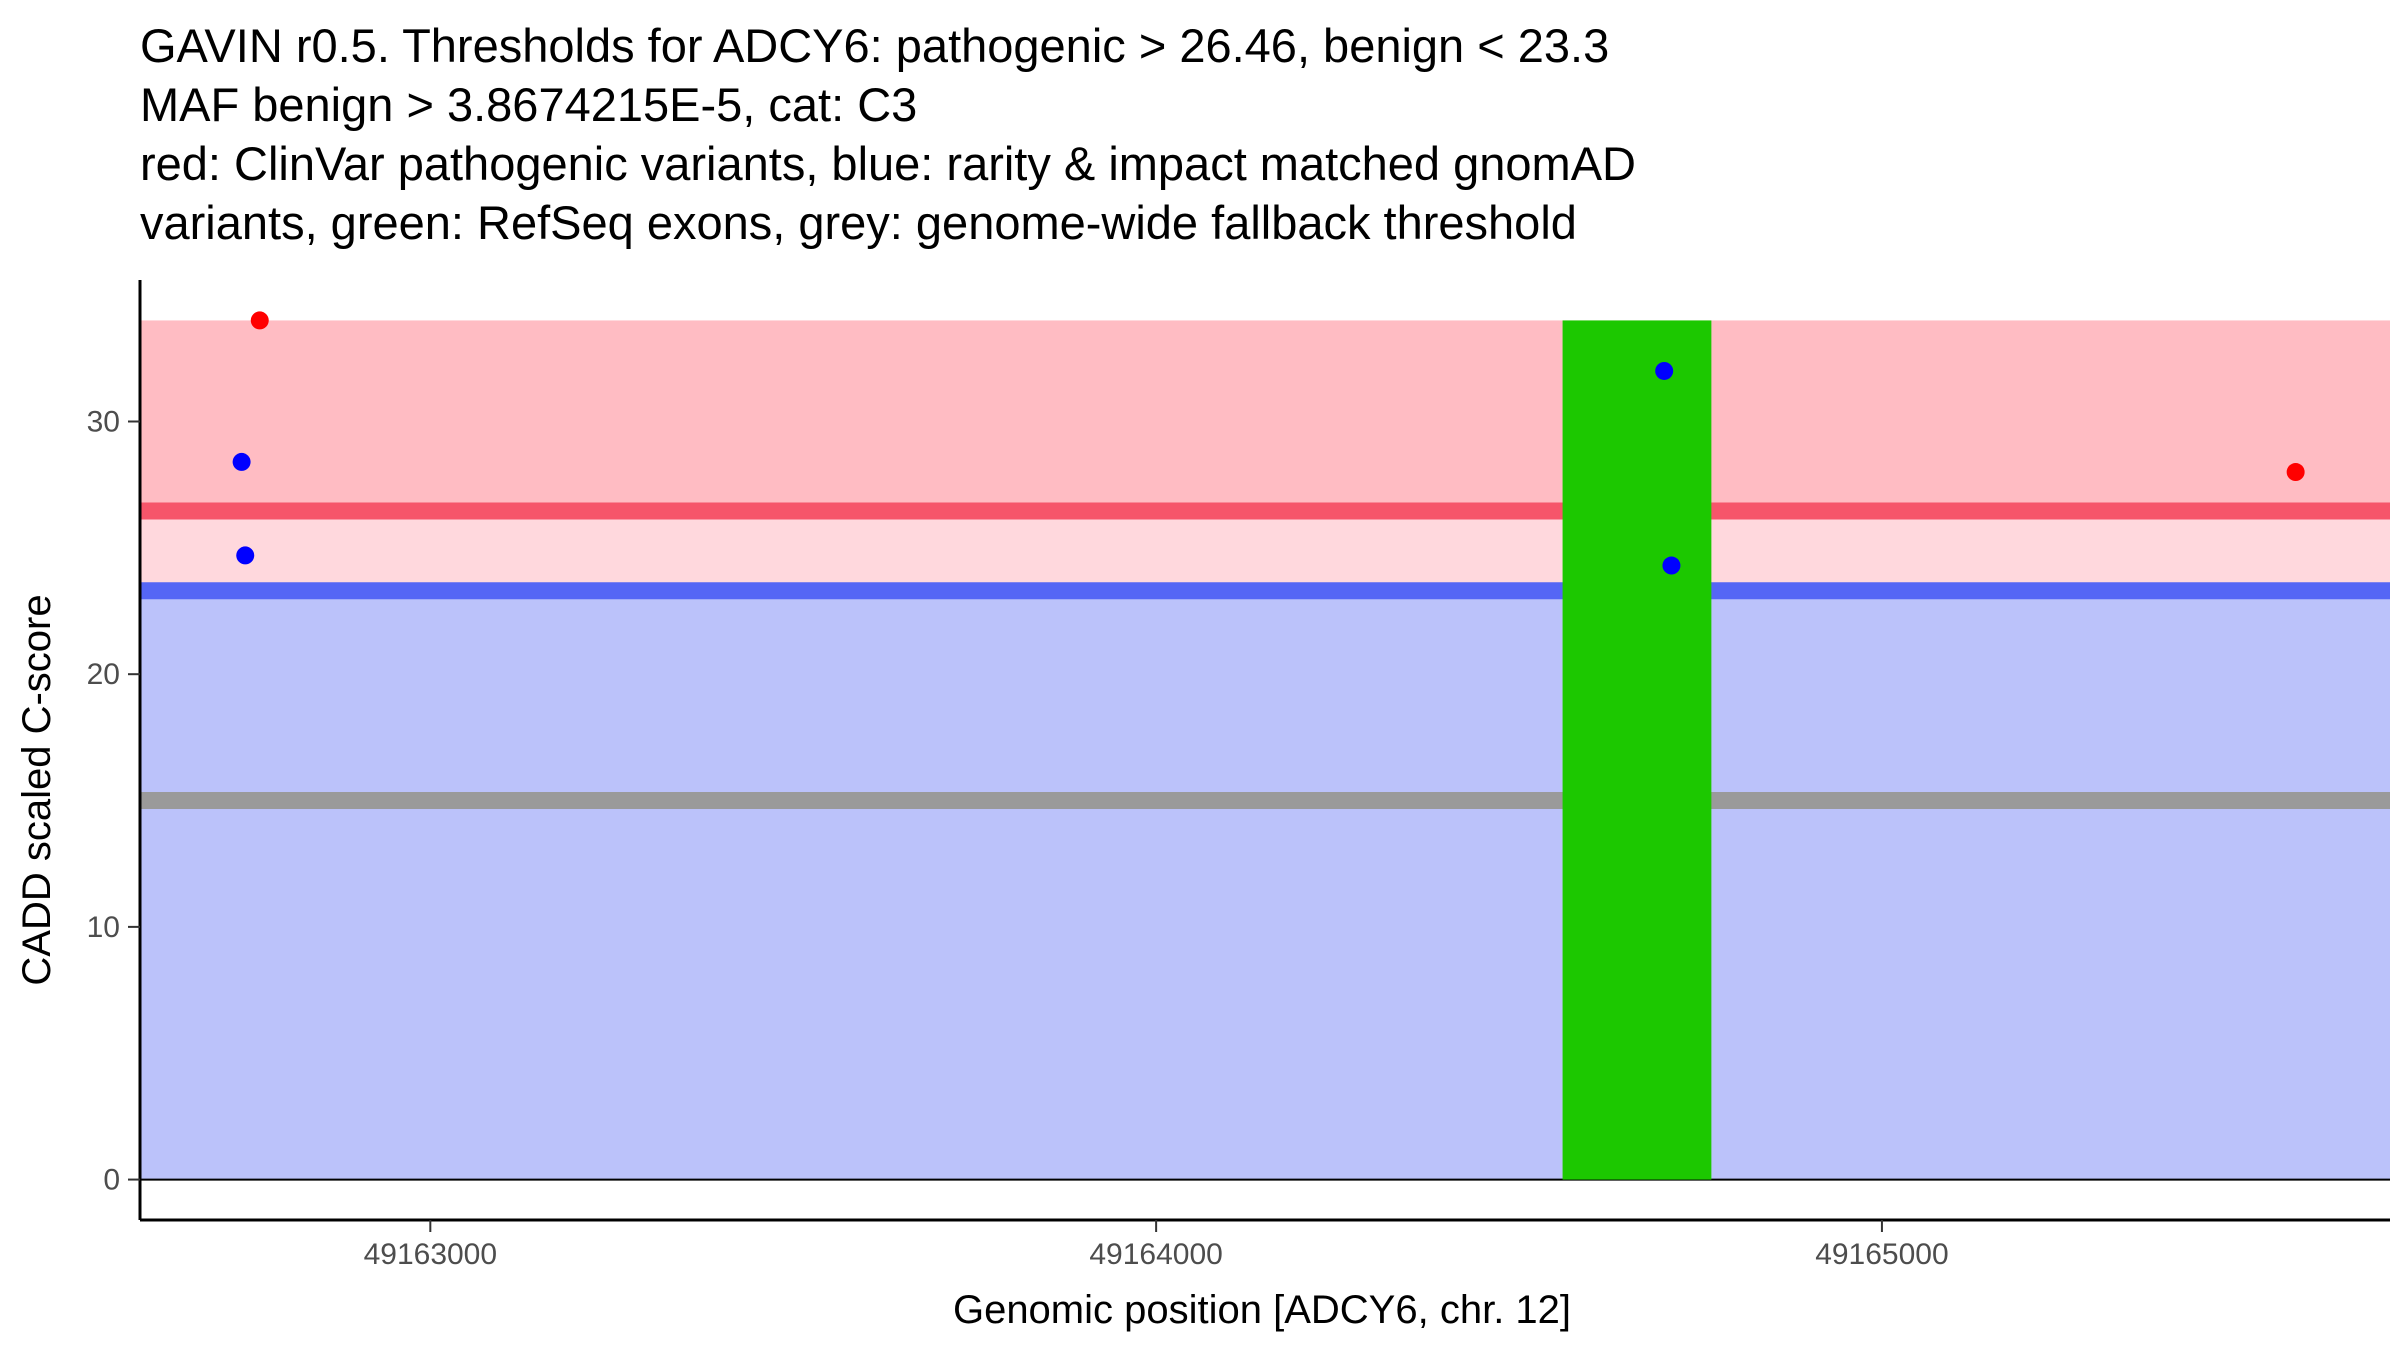 Image resolution: width=2400 pixels, height=1350 pixels. I want to click on x-tick-label: 49163000, so click(430, 1254).